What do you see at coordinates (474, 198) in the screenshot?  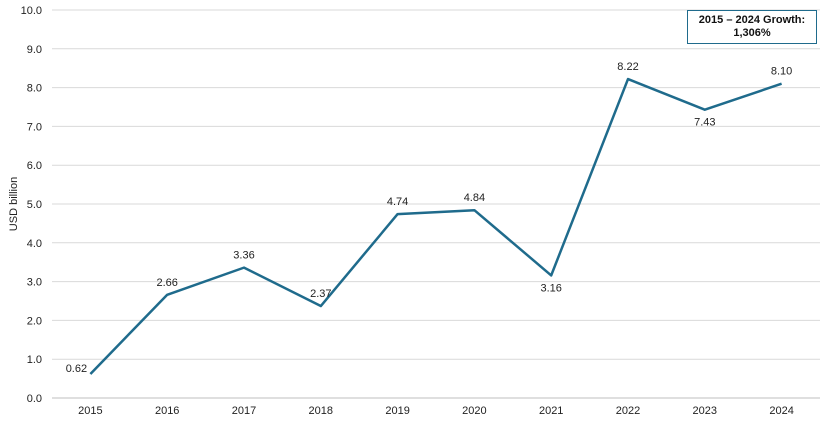 I see `data-label: 4.84` at bounding box center [474, 198].